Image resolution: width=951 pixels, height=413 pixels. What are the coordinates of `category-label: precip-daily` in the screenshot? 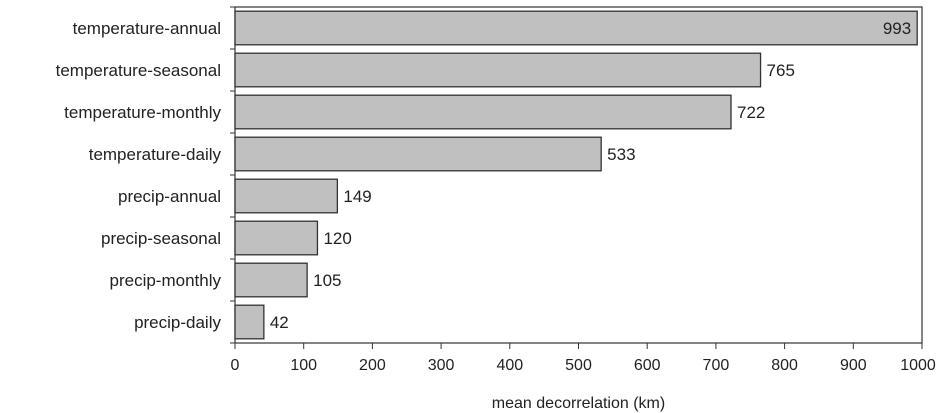 It's located at (177, 322).